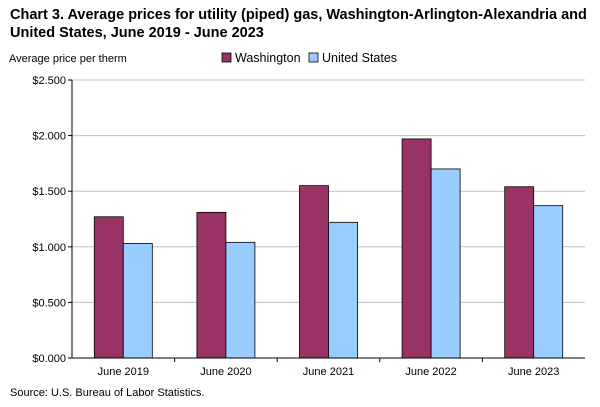 The height and width of the screenshot is (407, 600). Describe the element at coordinates (49, 81) in the screenshot. I see `y-tick-label: $2.500` at that location.